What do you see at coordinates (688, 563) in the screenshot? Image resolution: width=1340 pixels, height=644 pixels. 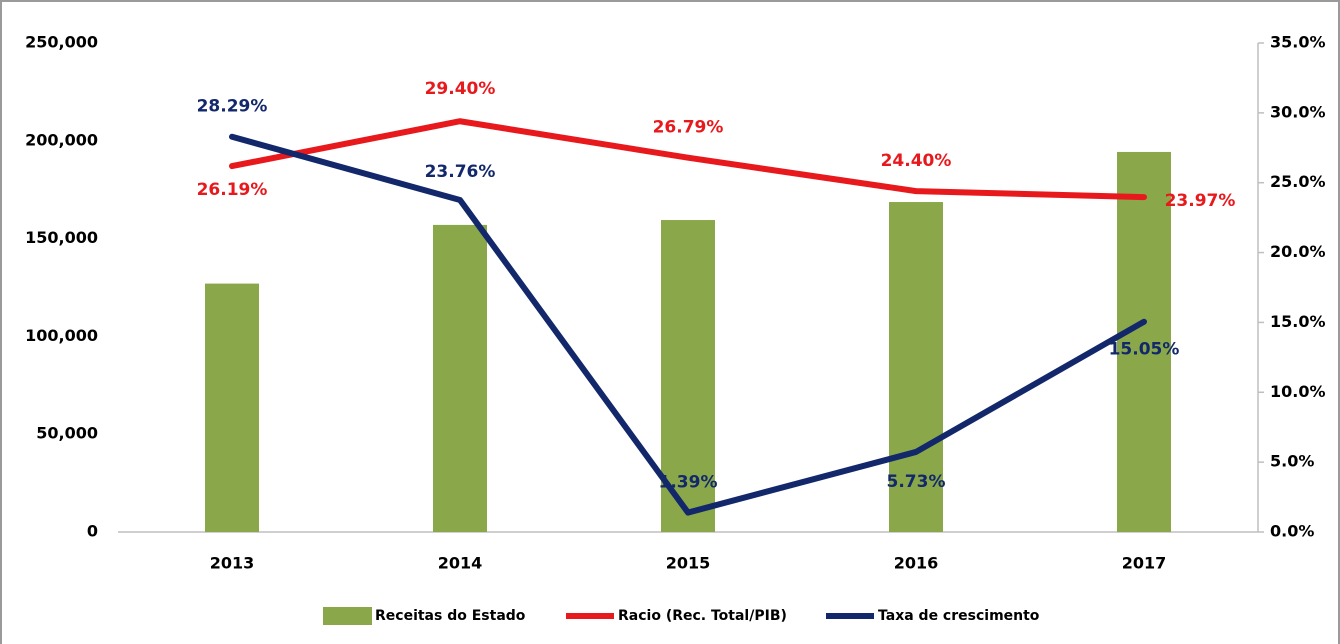 I see `x-tick-label: 2015` at bounding box center [688, 563].